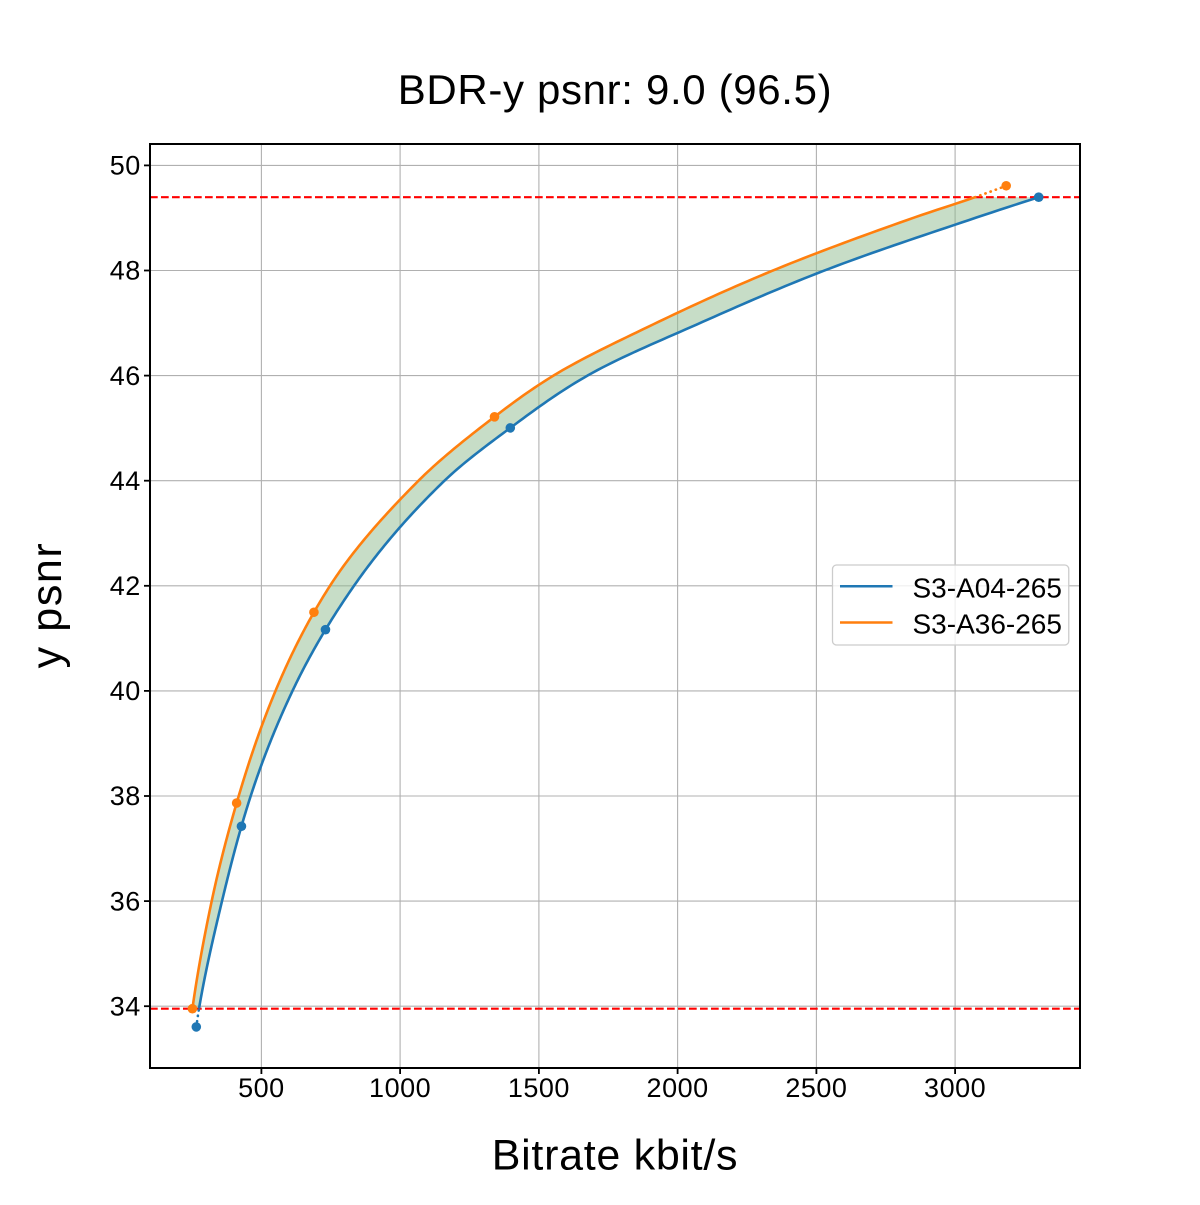  What do you see at coordinates (615, 89) in the screenshot?
I see `svg-text: BDR-y psnr: 9.0 (96.5)` at bounding box center [615, 89].